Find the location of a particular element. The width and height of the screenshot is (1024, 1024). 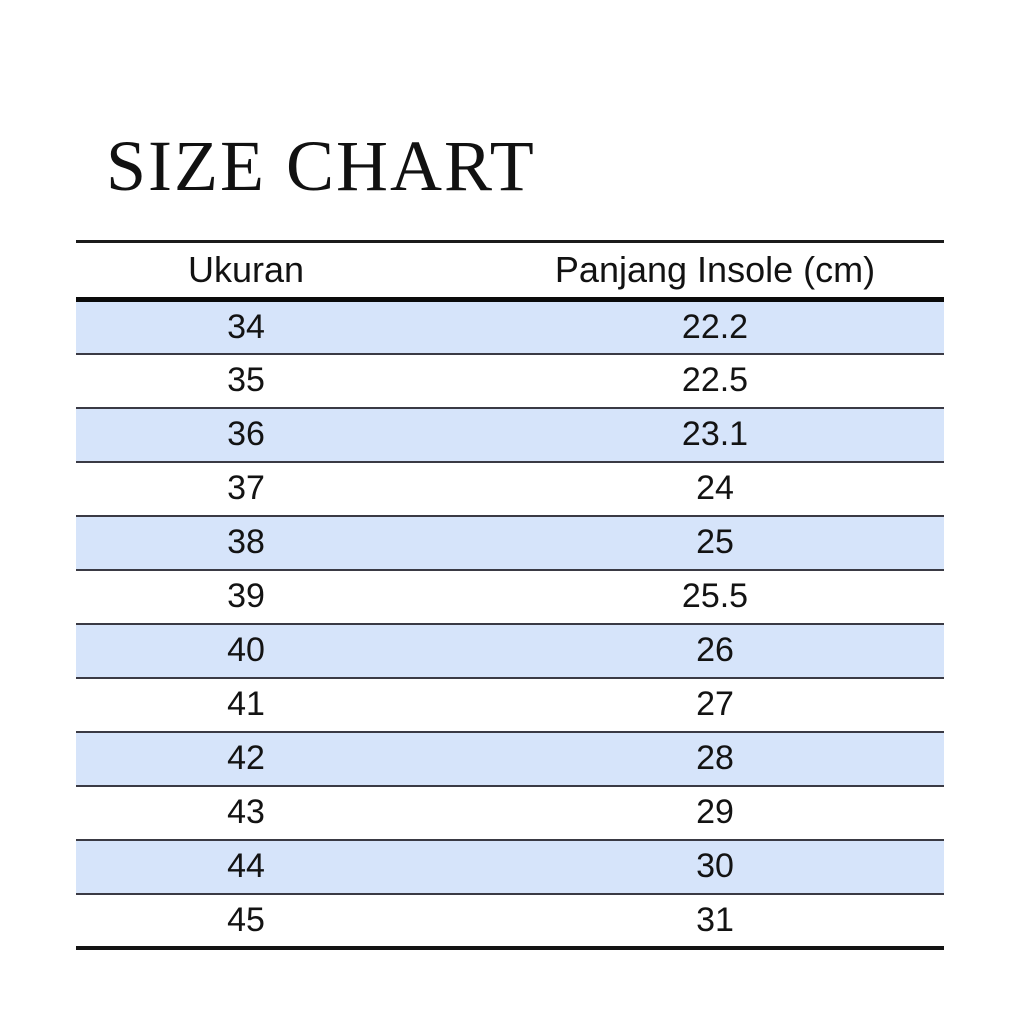

cell-ukuran: 38 is located at coordinates (286, 542).